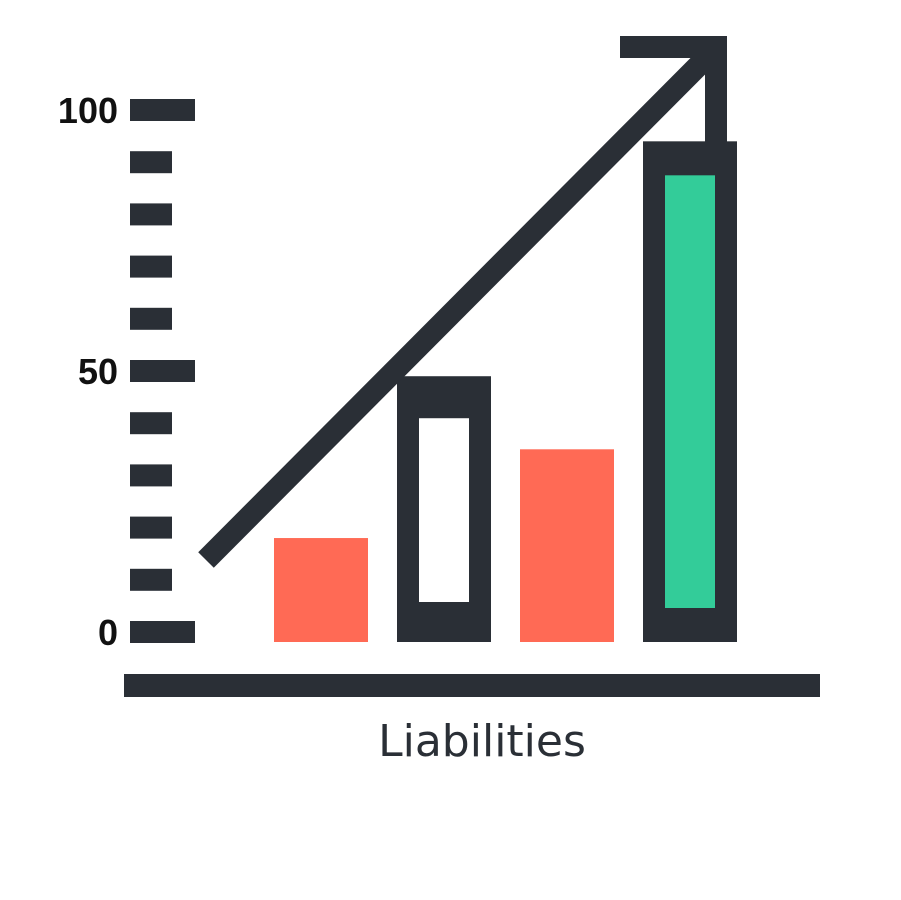 Image resolution: width=901 pixels, height=900 pixels. Describe the element at coordinates (444, 510) in the screenshot. I see `bar-2-inner` at that location.